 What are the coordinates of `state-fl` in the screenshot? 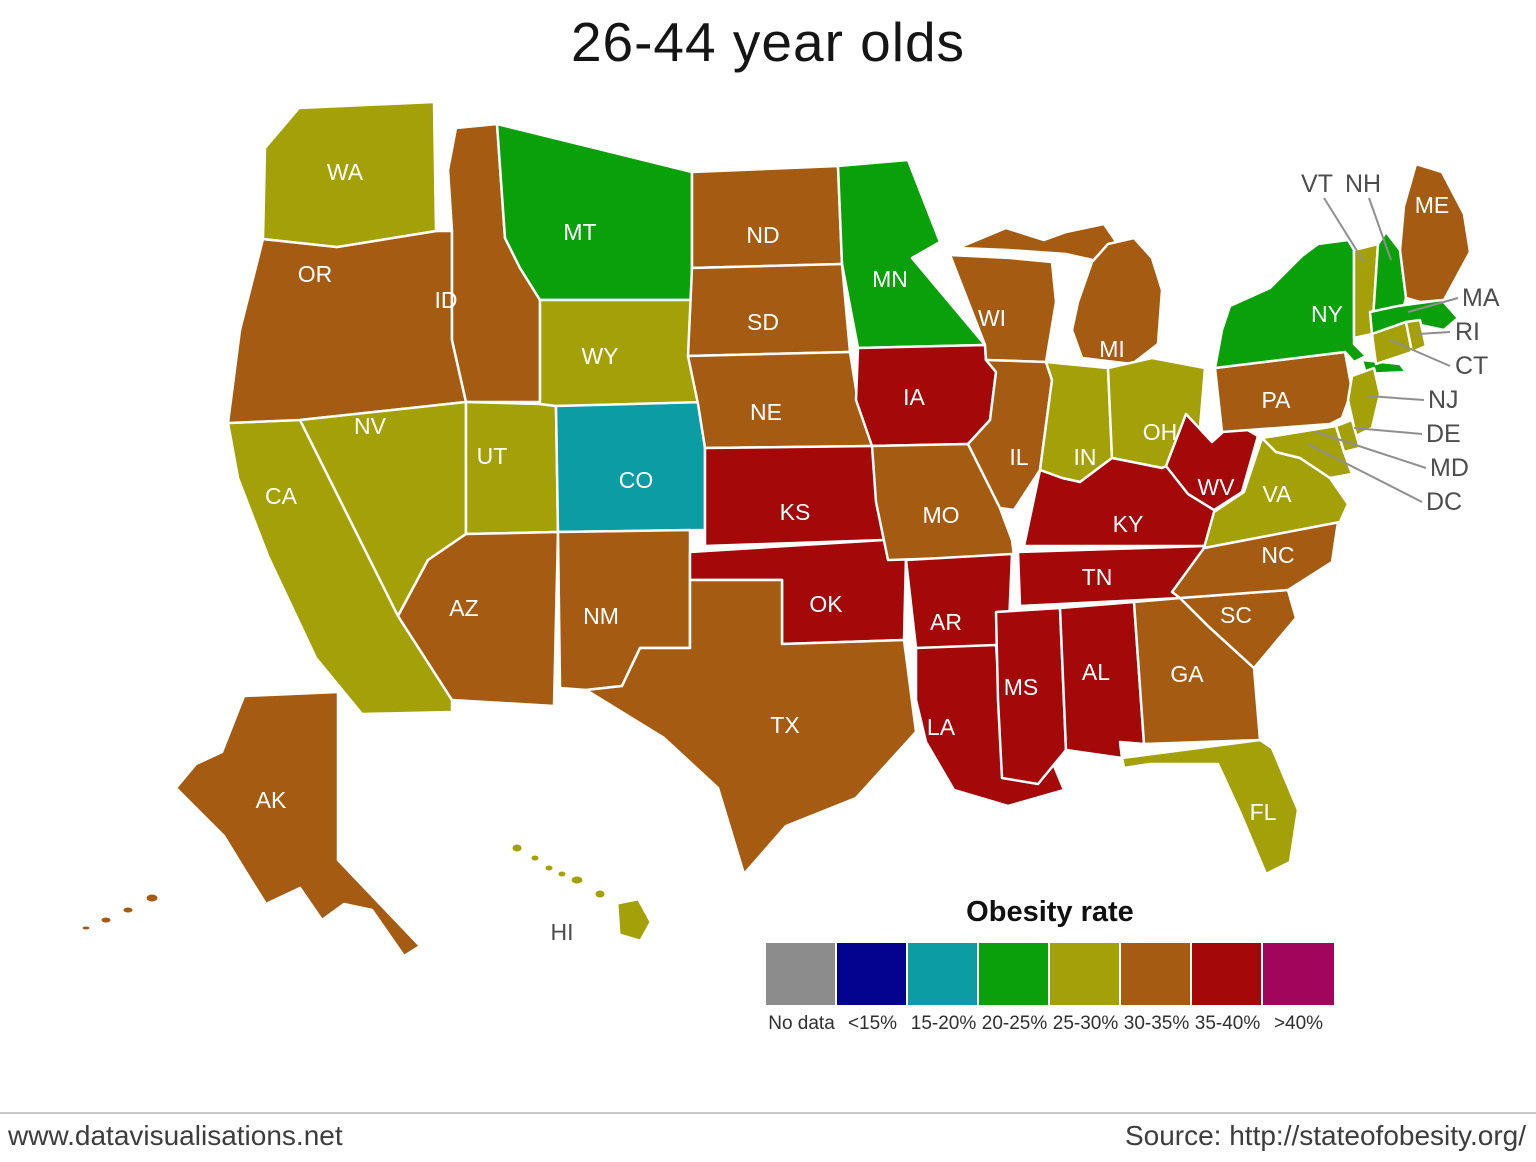 It's located at (1210, 807).